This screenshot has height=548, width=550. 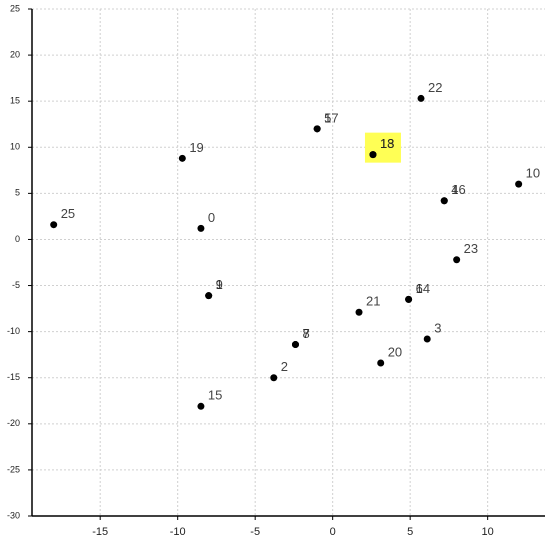 What do you see at coordinates (488, 532) in the screenshot?
I see `x-tick-label: 10` at bounding box center [488, 532].